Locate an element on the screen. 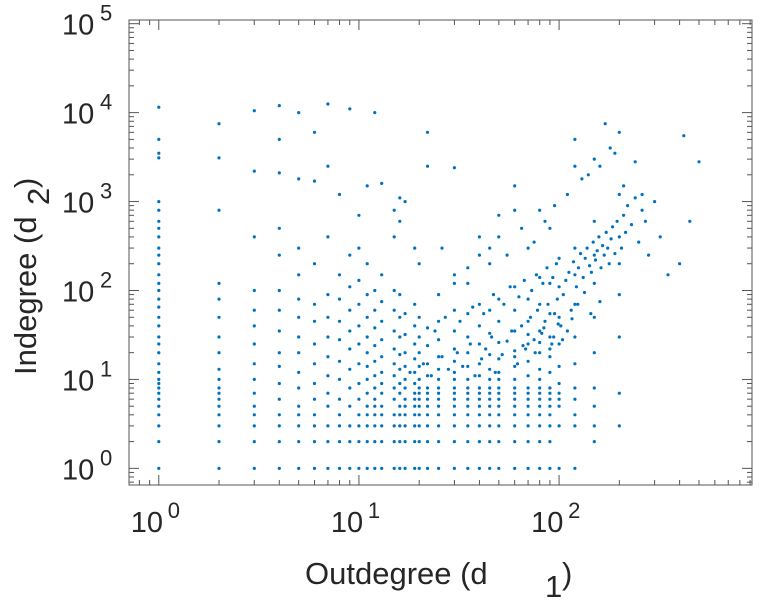  y-axis-label-text: Indegree (d is located at coordinates (25, 295).